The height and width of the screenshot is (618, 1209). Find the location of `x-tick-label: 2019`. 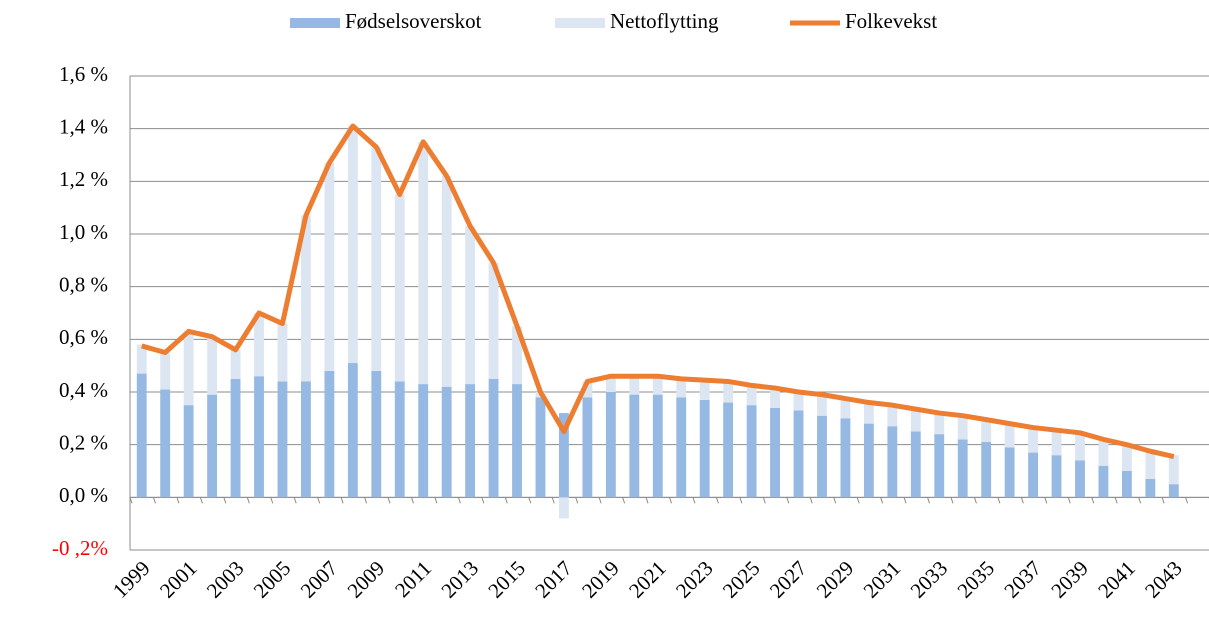

x-tick-label: 2019 is located at coordinates (600, 579).